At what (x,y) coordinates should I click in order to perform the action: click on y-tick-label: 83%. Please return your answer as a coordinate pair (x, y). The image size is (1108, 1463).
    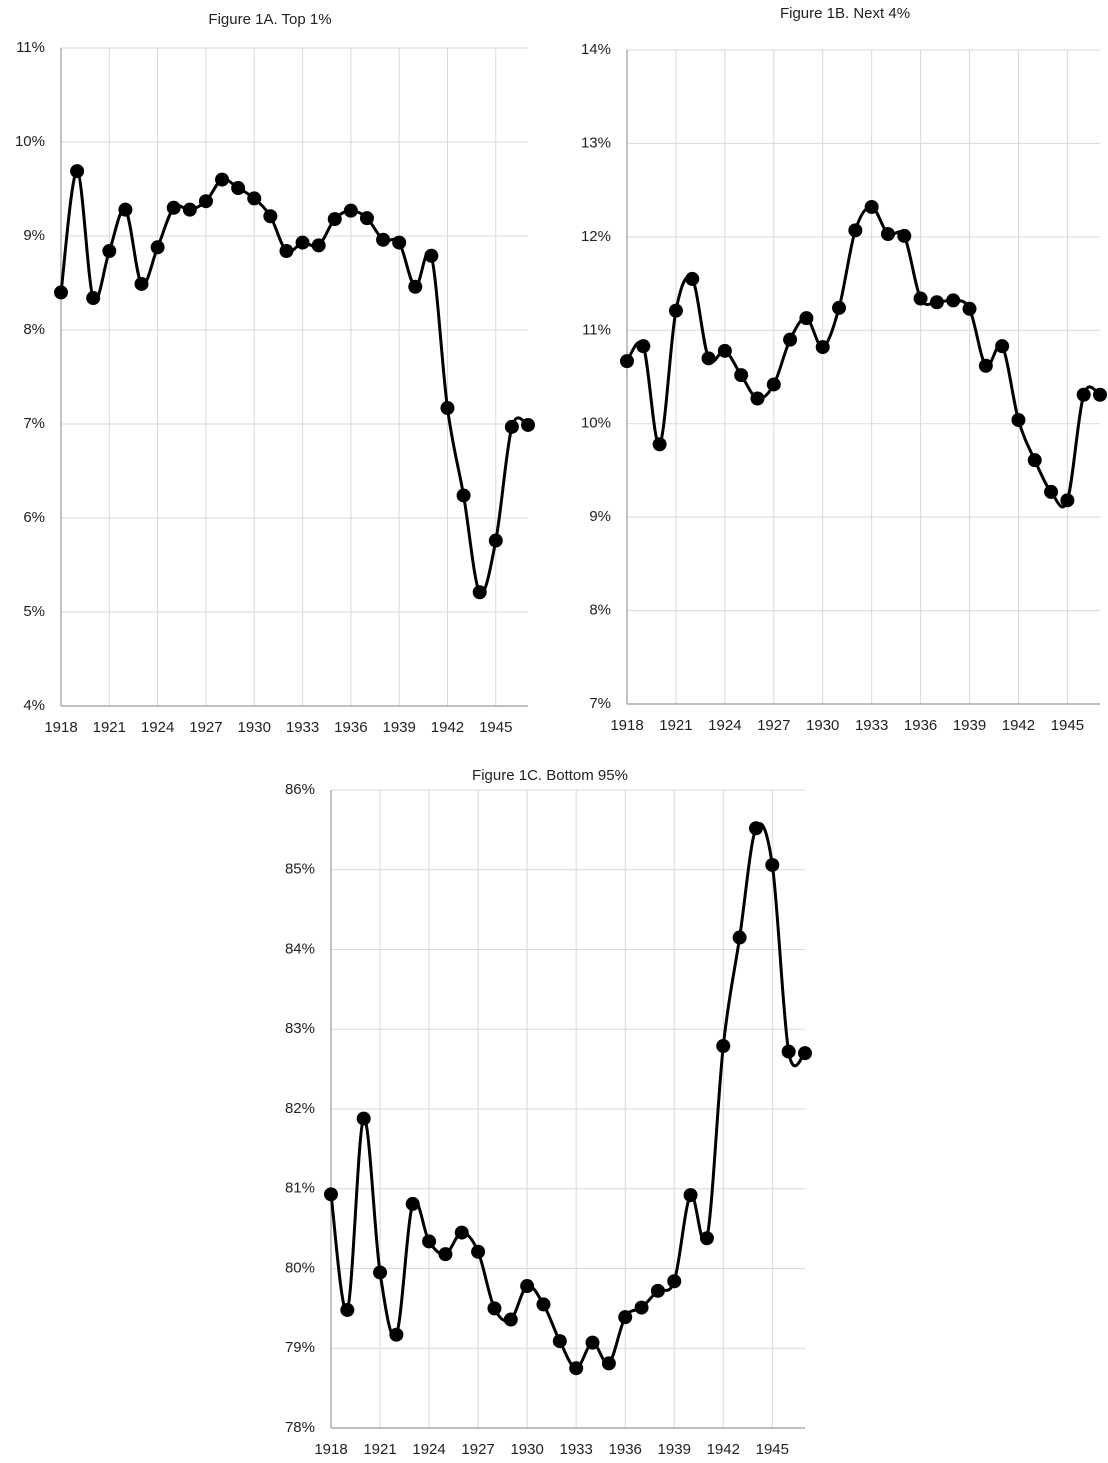
    Looking at the image, I should click on (300, 1028).